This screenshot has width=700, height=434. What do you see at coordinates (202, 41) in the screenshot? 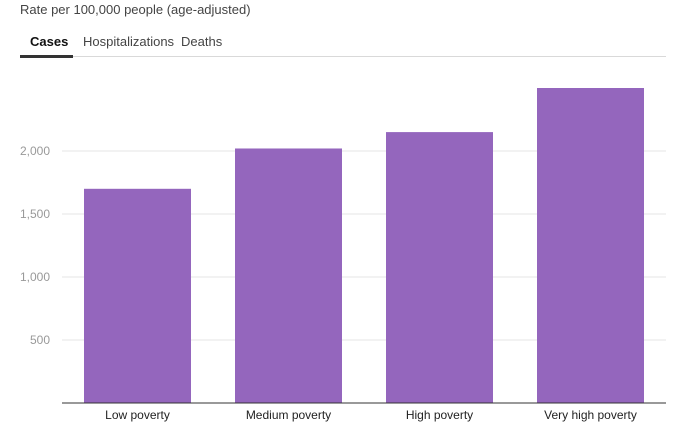
I see `tab-deaths: Deaths` at bounding box center [202, 41].